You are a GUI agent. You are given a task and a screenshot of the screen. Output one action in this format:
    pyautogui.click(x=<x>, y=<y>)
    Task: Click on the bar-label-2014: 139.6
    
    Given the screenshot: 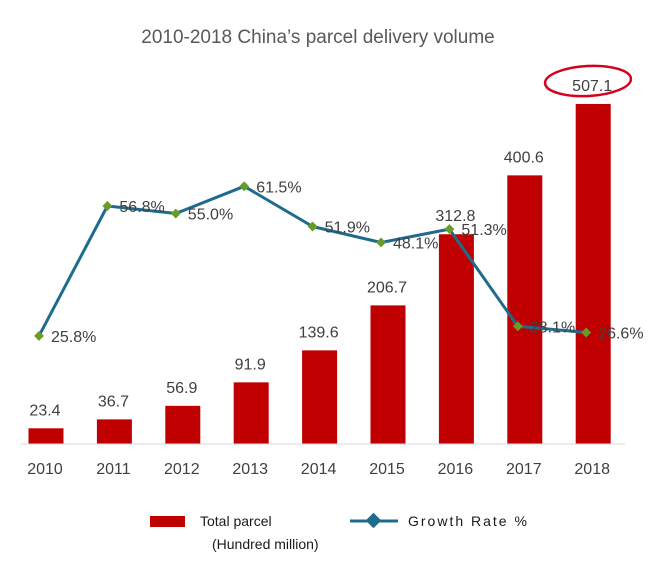 What is the action you would take?
    pyautogui.click(x=319, y=332)
    